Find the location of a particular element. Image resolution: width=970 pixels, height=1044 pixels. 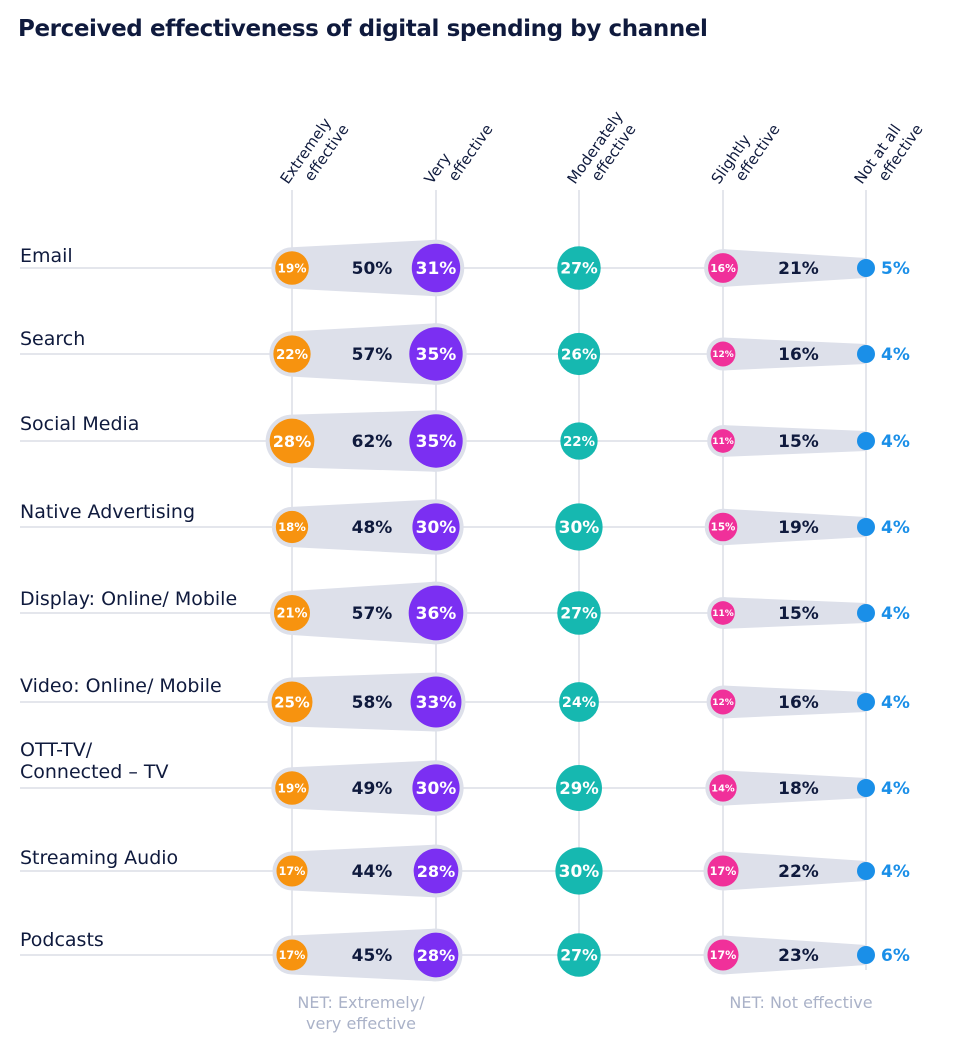

bubble-value: 25% is located at coordinates (292, 702).